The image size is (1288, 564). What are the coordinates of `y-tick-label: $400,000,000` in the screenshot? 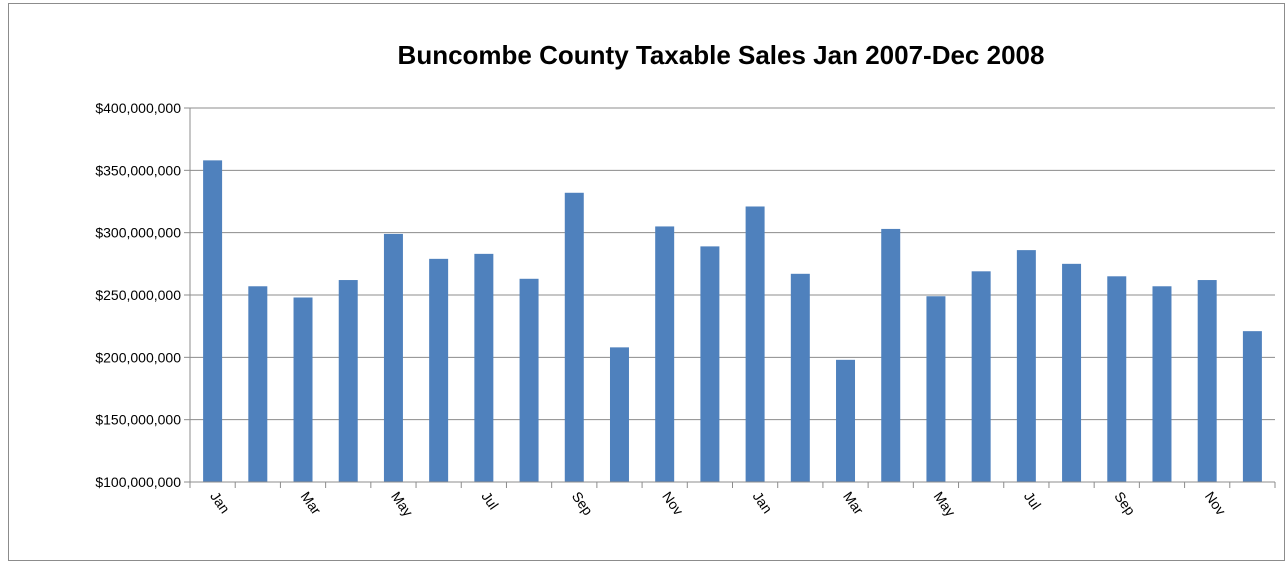 It's located at (138, 108).